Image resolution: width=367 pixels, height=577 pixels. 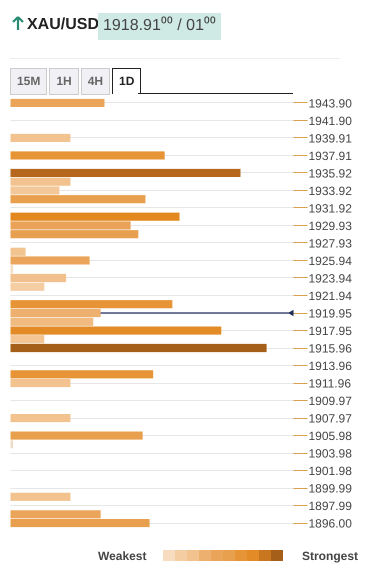 I want to click on chart-subtitle: 1918.91⁰⁰ / 01⁰⁰, so click(x=159, y=26).